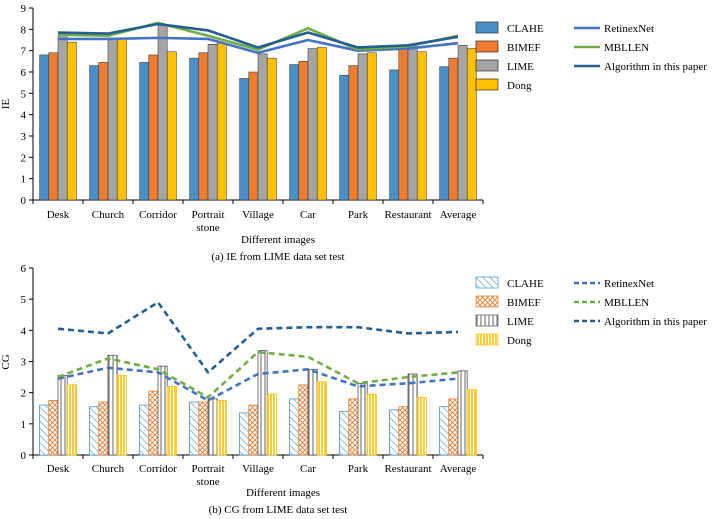  Describe the element at coordinates (24, 394) in the screenshot. I see `y-tick-label: 2` at that location.